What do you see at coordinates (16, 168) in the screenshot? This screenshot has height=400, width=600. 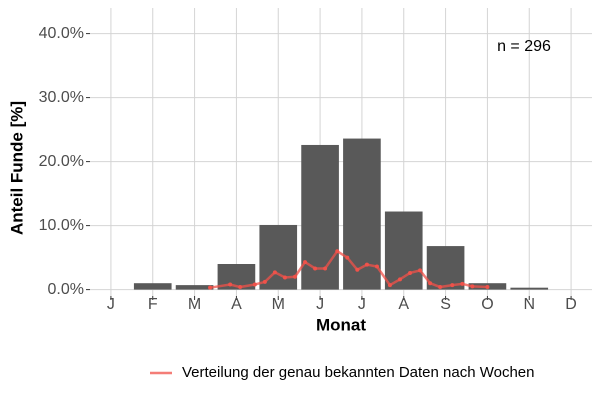 I see `y-axis-title: Anteil Funde [%]` at bounding box center [16, 168].